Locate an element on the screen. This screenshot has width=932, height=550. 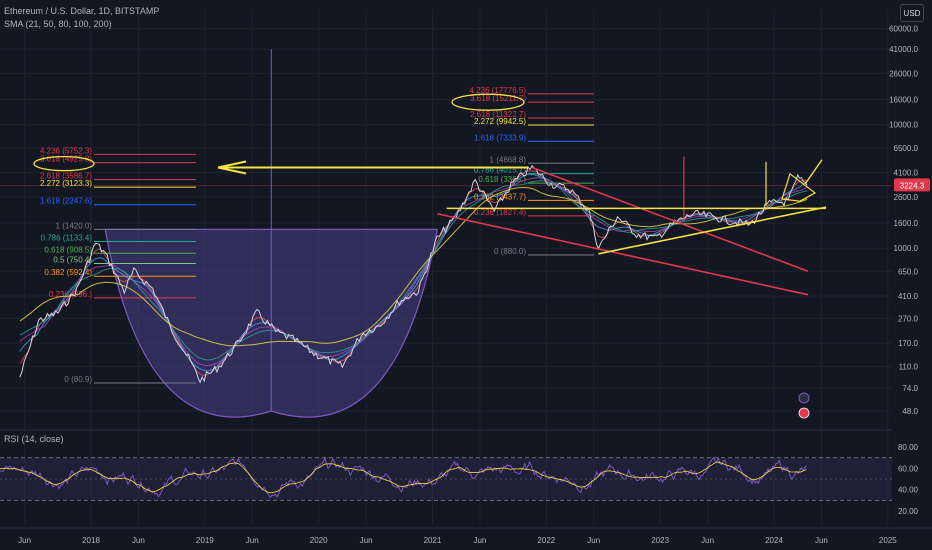
fib-left-label: 0.5 (750.4) is located at coordinates (72, 260).